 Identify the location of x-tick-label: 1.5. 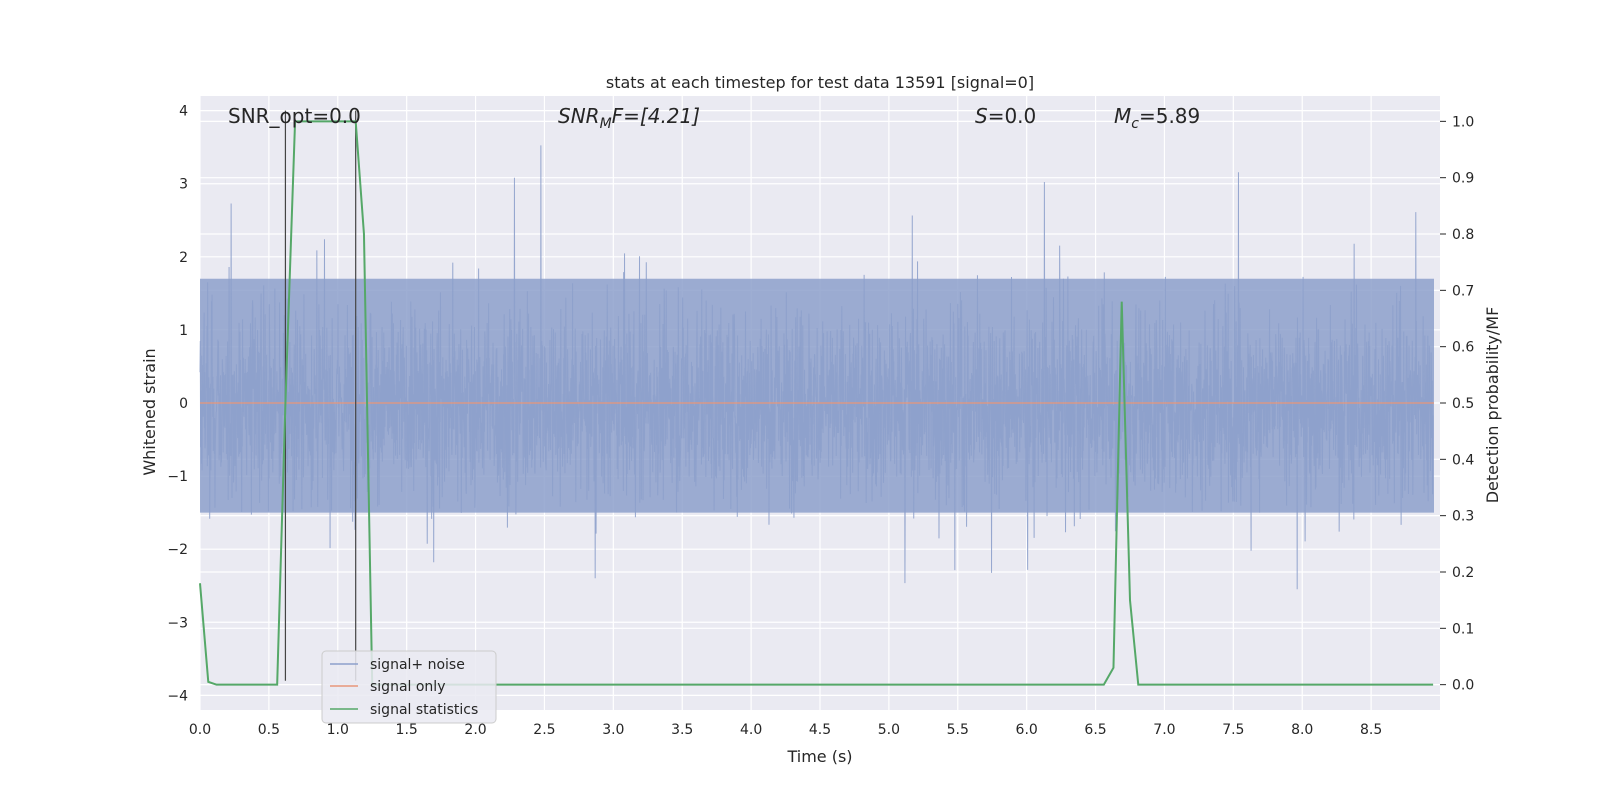
(407, 730).